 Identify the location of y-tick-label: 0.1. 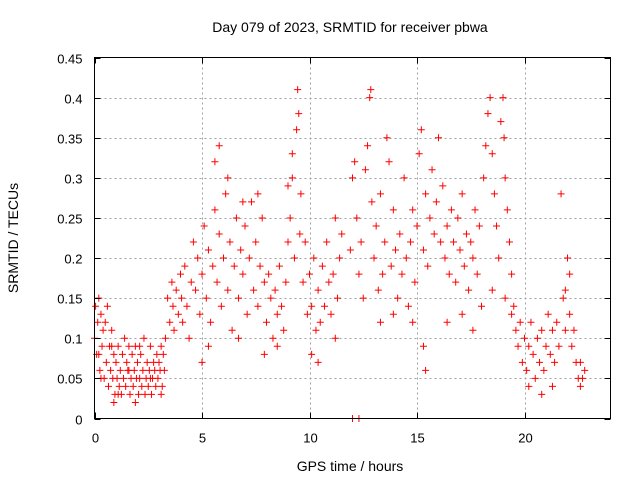
(73, 339).